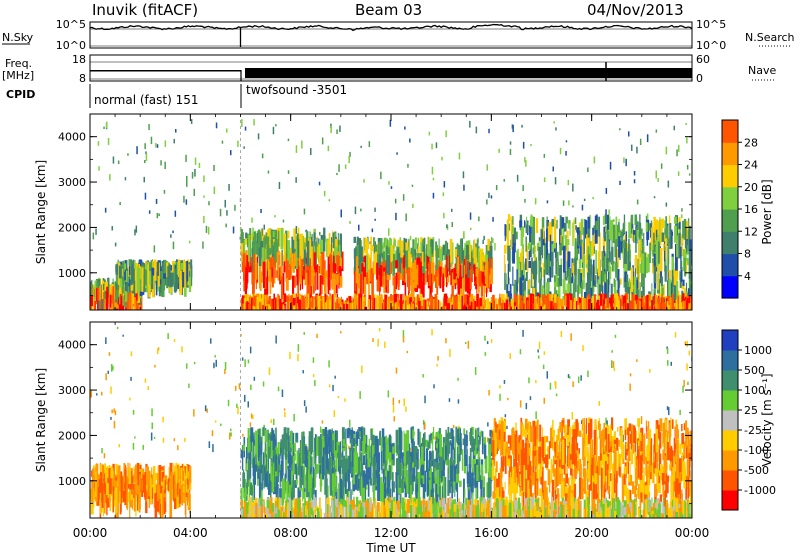 The image size is (800, 554). Describe the element at coordinates (767, 419) in the screenshot. I see `velocity-colorbar-label: Velocity [m s⁻¹]` at that location.